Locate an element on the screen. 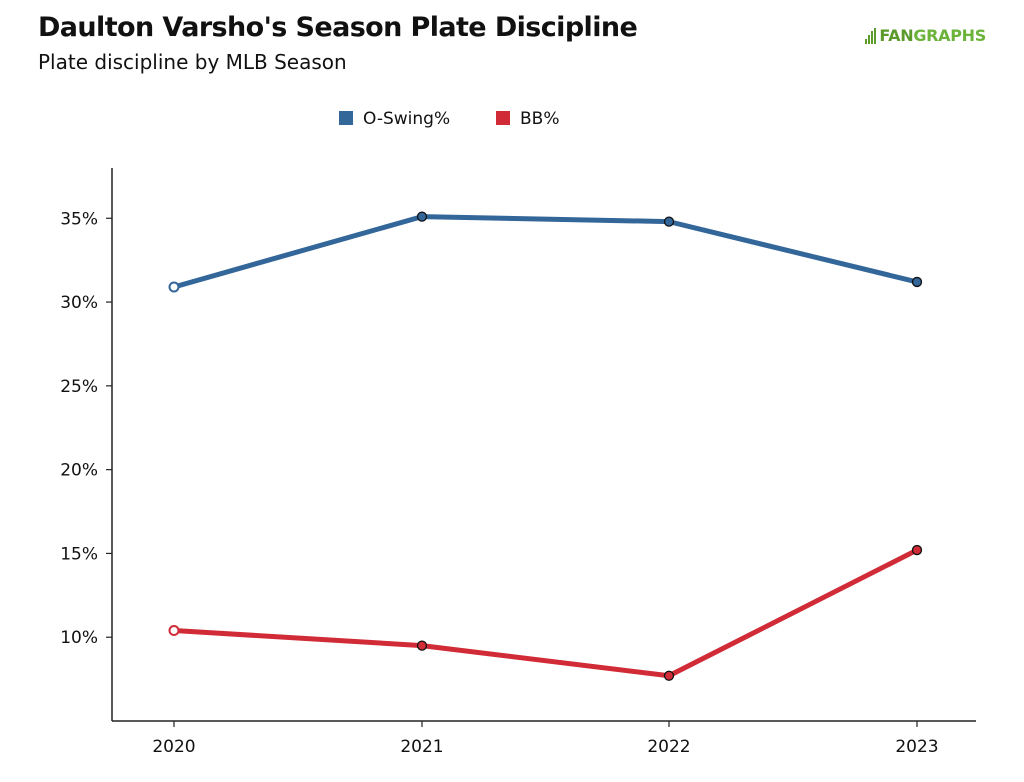 Image resolution: width=1024 pixels, height=782 pixels. x-tick-label: 2020 is located at coordinates (173, 747).